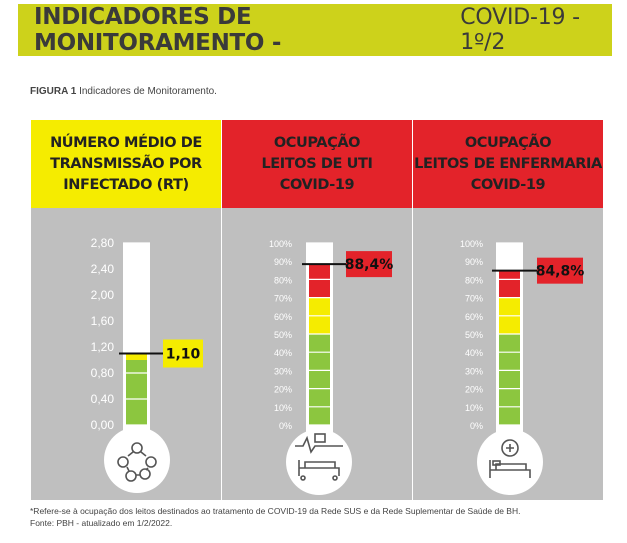 The width and height of the screenshot is (627, 543). I want to click on footnote-line-2: Fonte: PBH - atualizado em 1/2/2022., so click(101, 523).